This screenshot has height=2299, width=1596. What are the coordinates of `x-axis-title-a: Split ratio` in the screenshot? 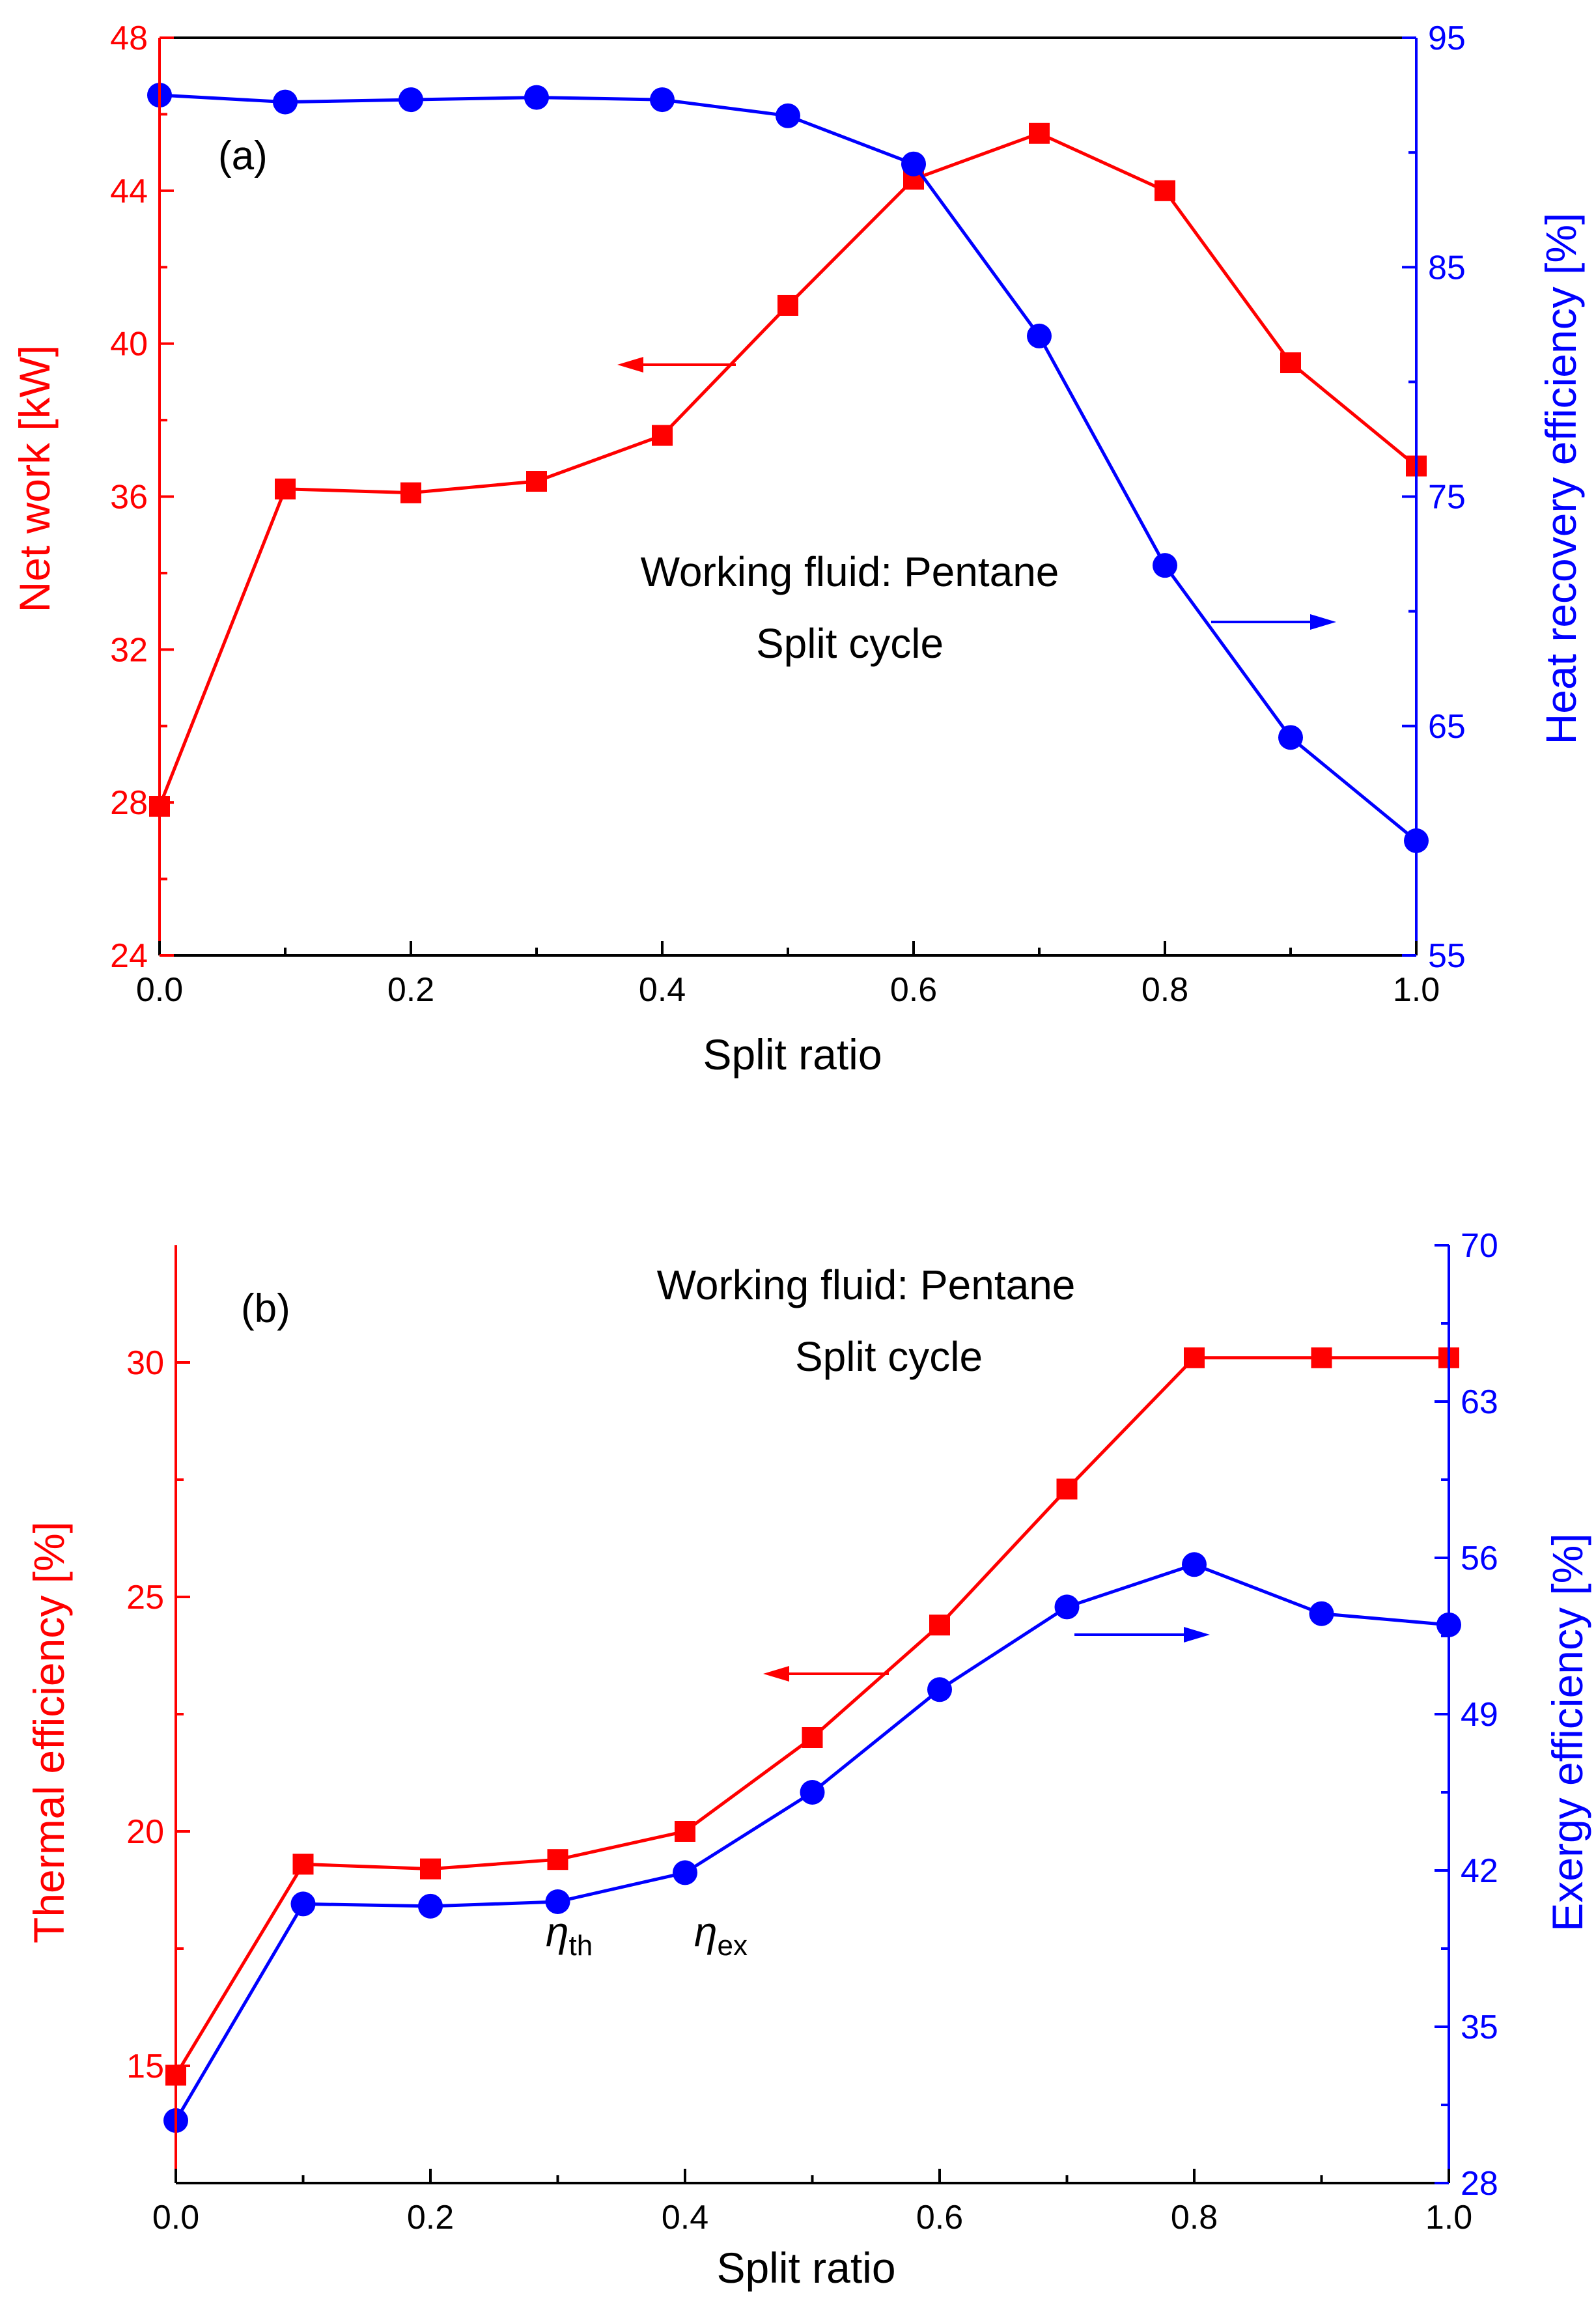 It's located at (793, 1054).